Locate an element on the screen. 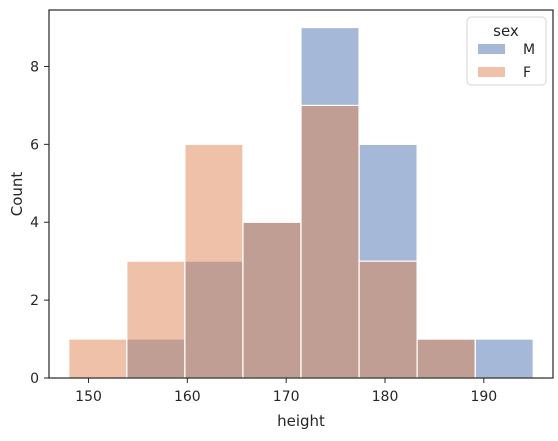  y-ticks: 0 2 4 6 8 is located at coordinates (39, 223).